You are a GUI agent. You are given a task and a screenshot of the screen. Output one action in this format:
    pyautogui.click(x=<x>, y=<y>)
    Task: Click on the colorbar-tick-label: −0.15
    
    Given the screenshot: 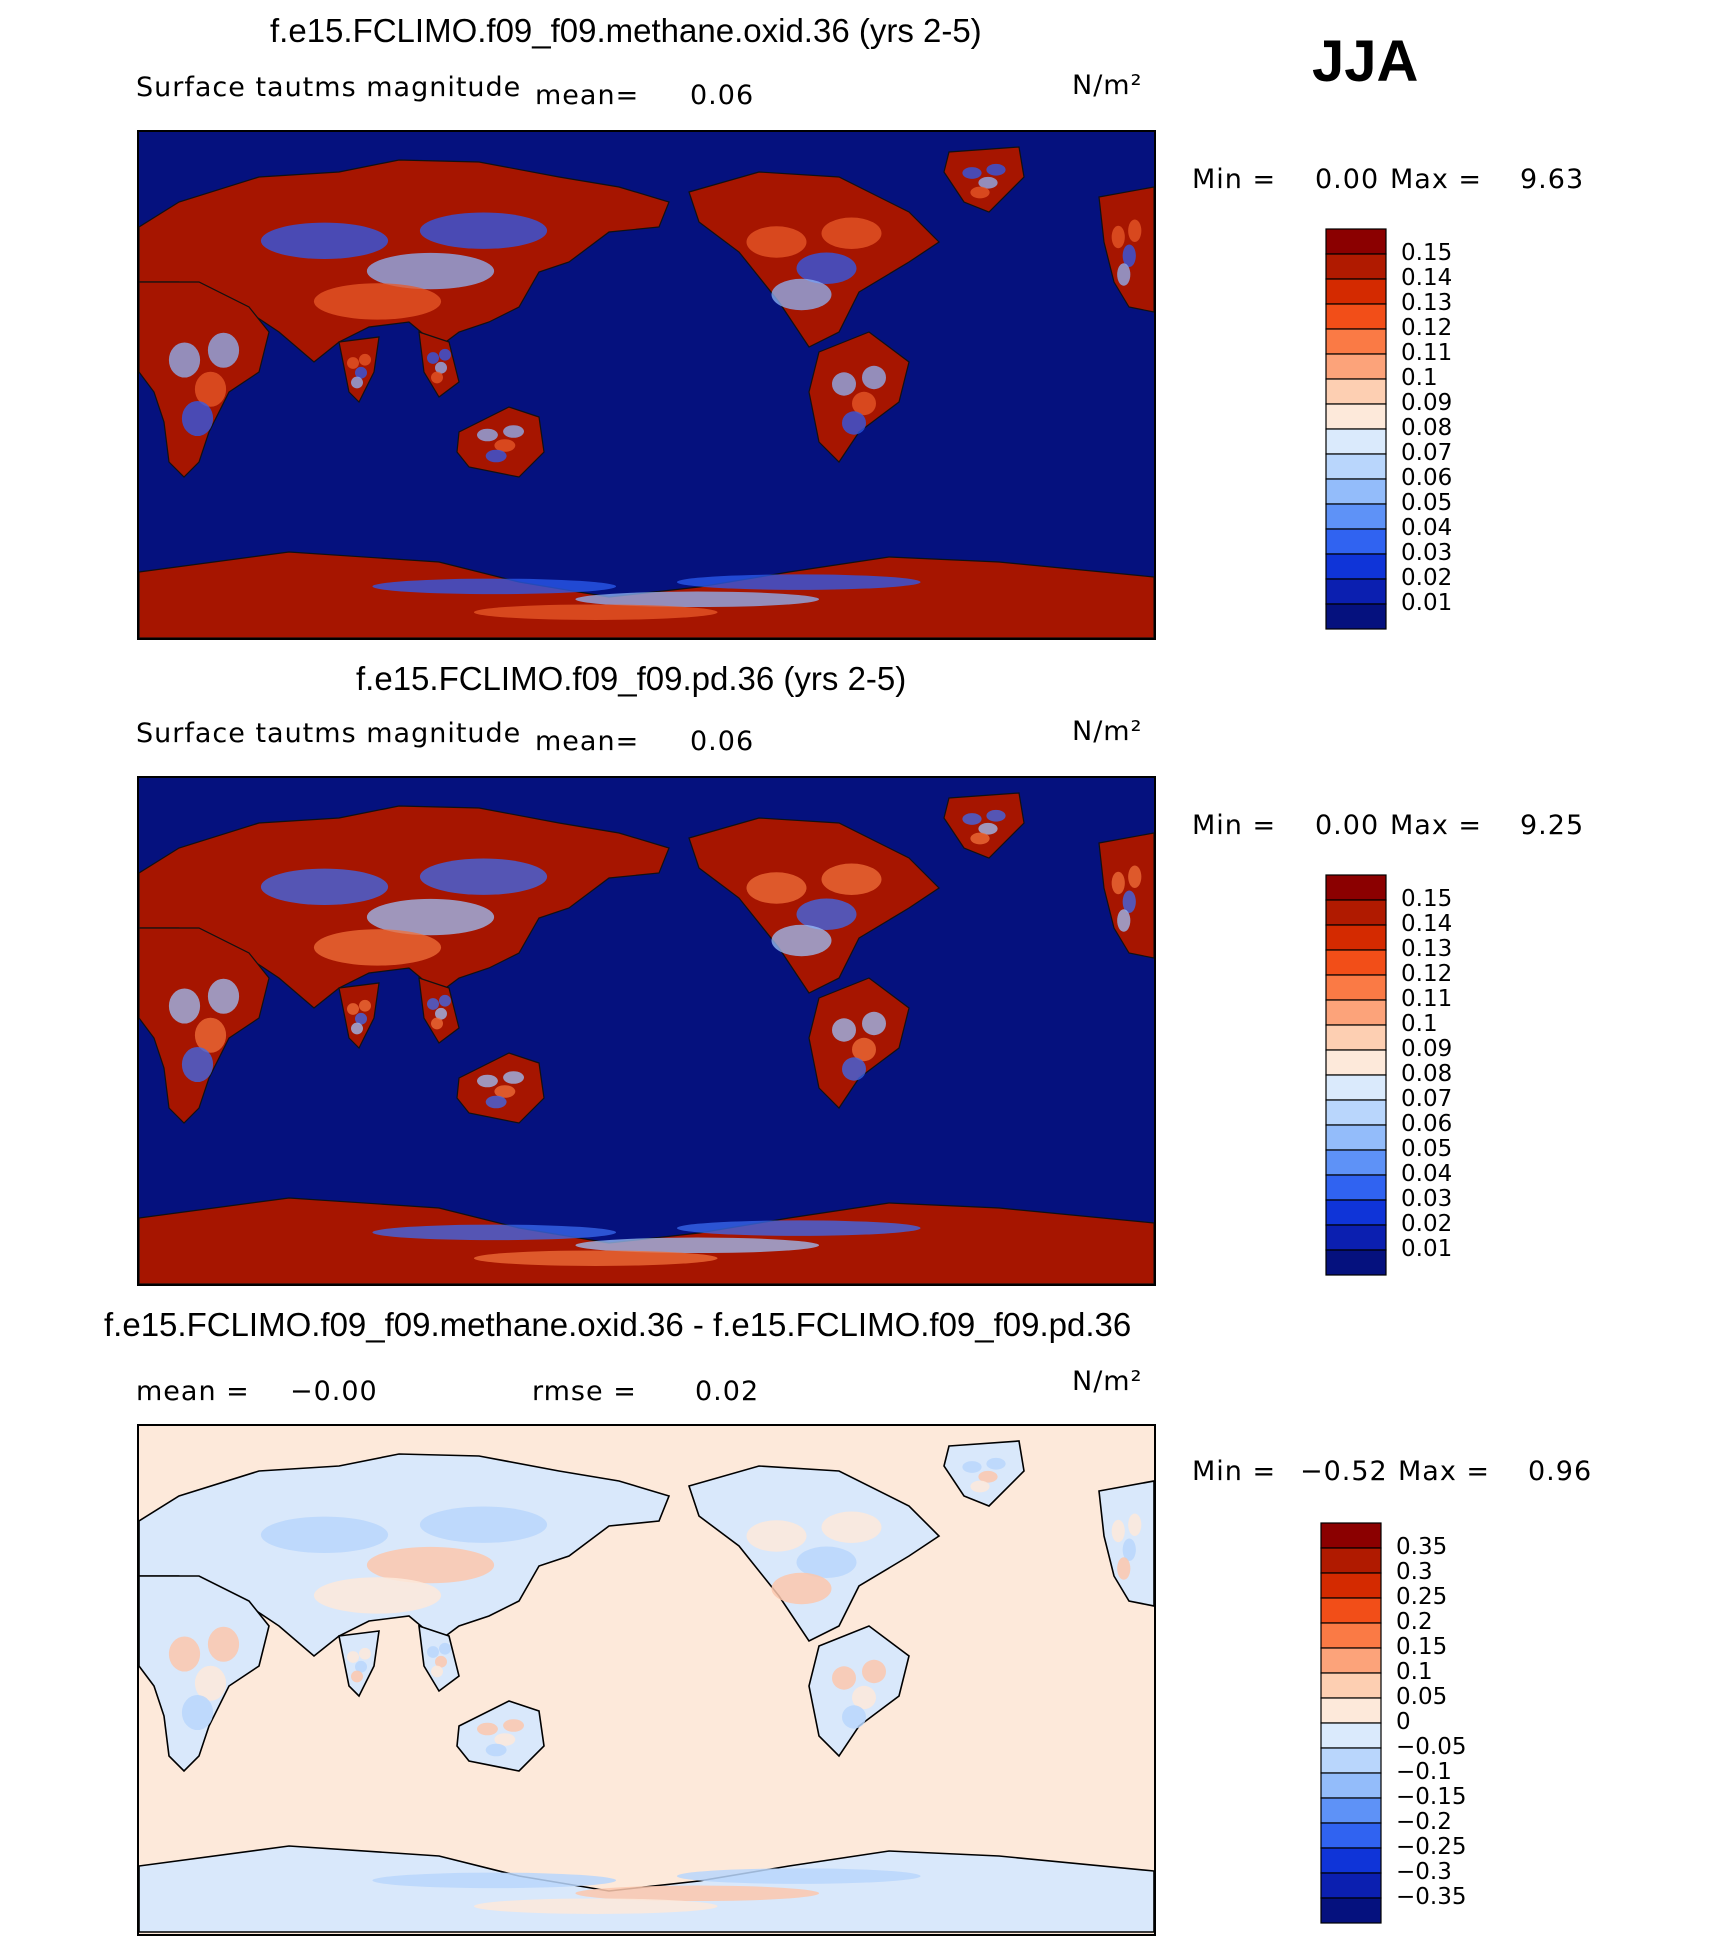 What is the action you would take?
    pyautogui.click(x=1431, y=1797)
    